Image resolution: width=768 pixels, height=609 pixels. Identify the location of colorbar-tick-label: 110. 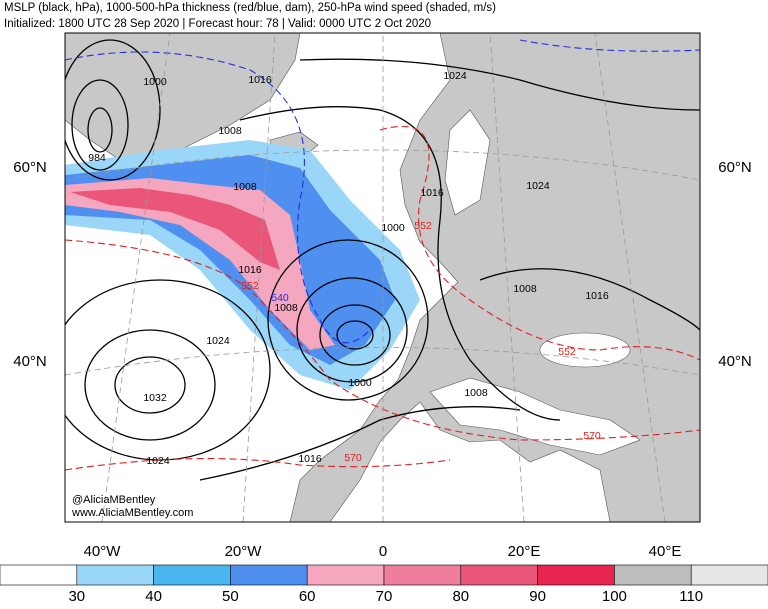
(691, 596).